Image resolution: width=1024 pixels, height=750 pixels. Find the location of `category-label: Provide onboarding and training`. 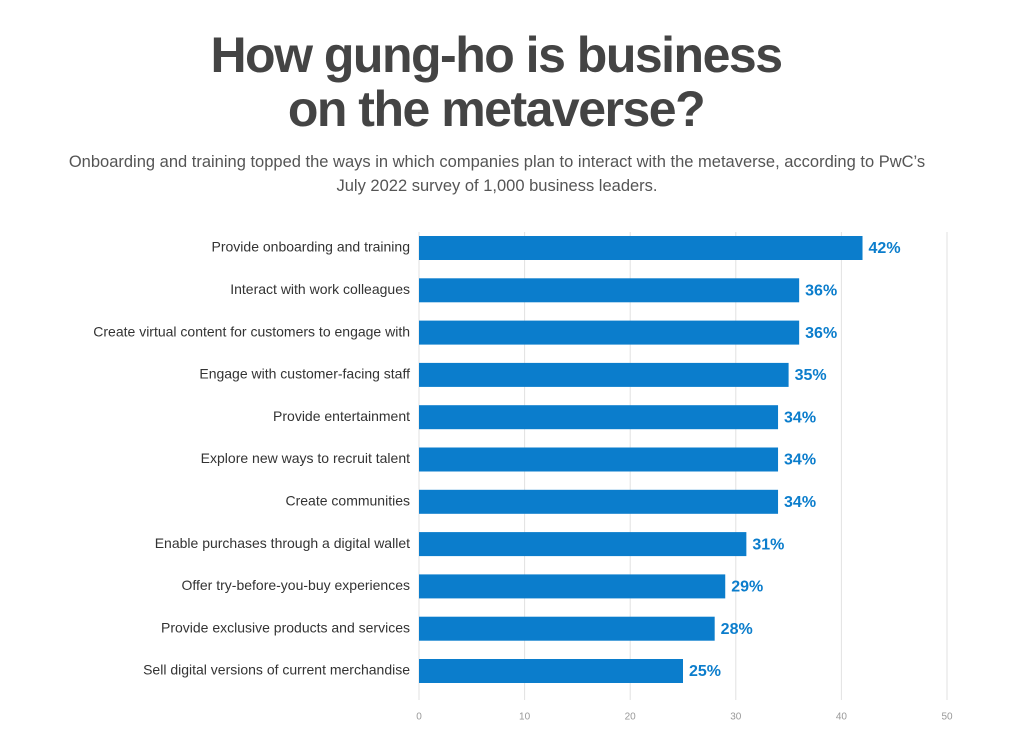

category-label: Provide onboarding and training is located at coordinates (311, 247).